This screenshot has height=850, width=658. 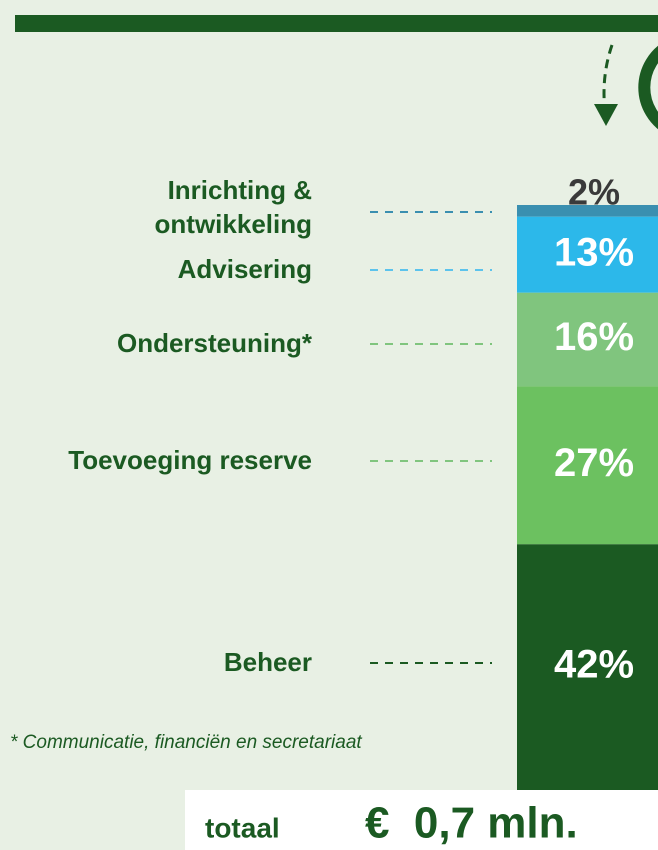 What do you see at coordinates (214, 343) in the screenshot?
I see `category-label: Ondersteuning*` at bounding box center [214, 343].